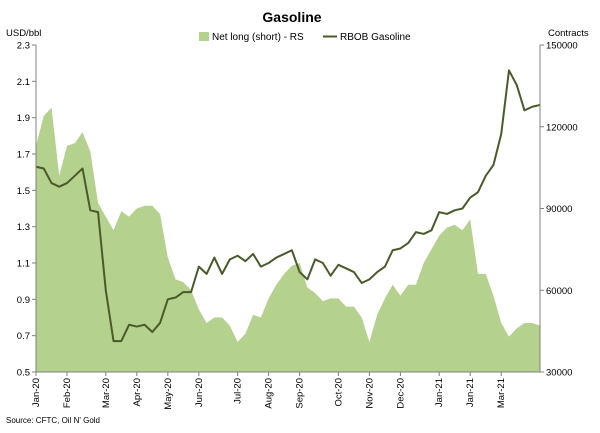 The height and width of the screenshot is (433, 600). Describe the element at coordinates (67, 393) in the screenshot. I see `x-tick-label: Feb-20` at that location.